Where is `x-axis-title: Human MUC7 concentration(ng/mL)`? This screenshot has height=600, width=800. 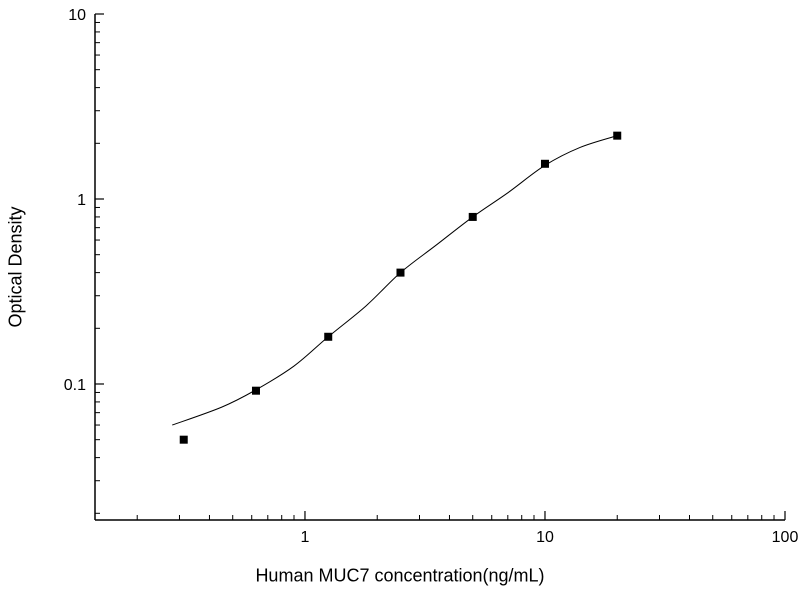 x-axis-title: Human MUC7 concentration(ng/mL) is located at coordinates (400, 575).